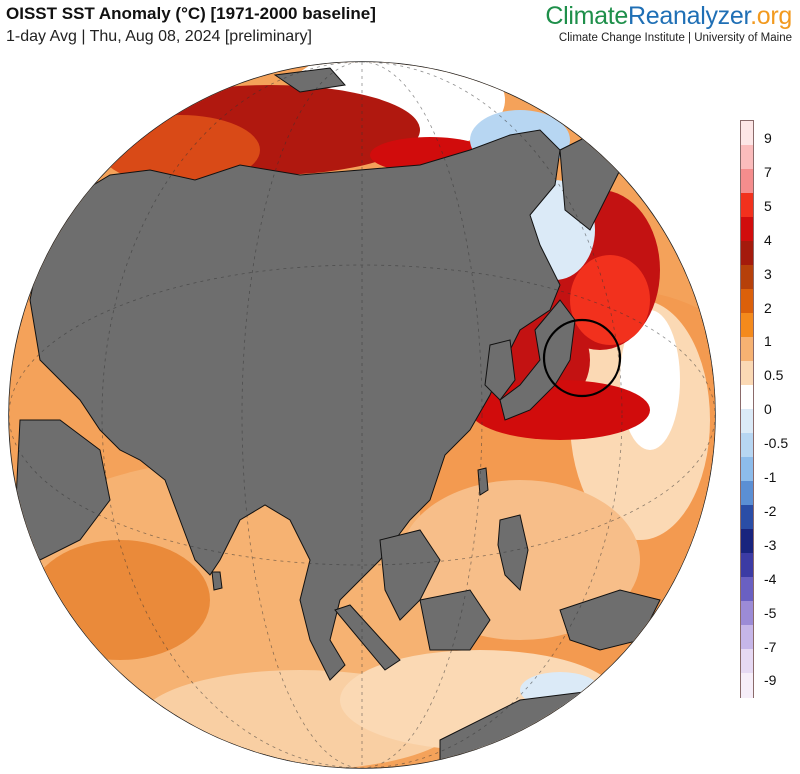  What do you see at coordinates (582, 358) in the screenshot?
I see `highlight-circle` at bounding box center [582, 358].